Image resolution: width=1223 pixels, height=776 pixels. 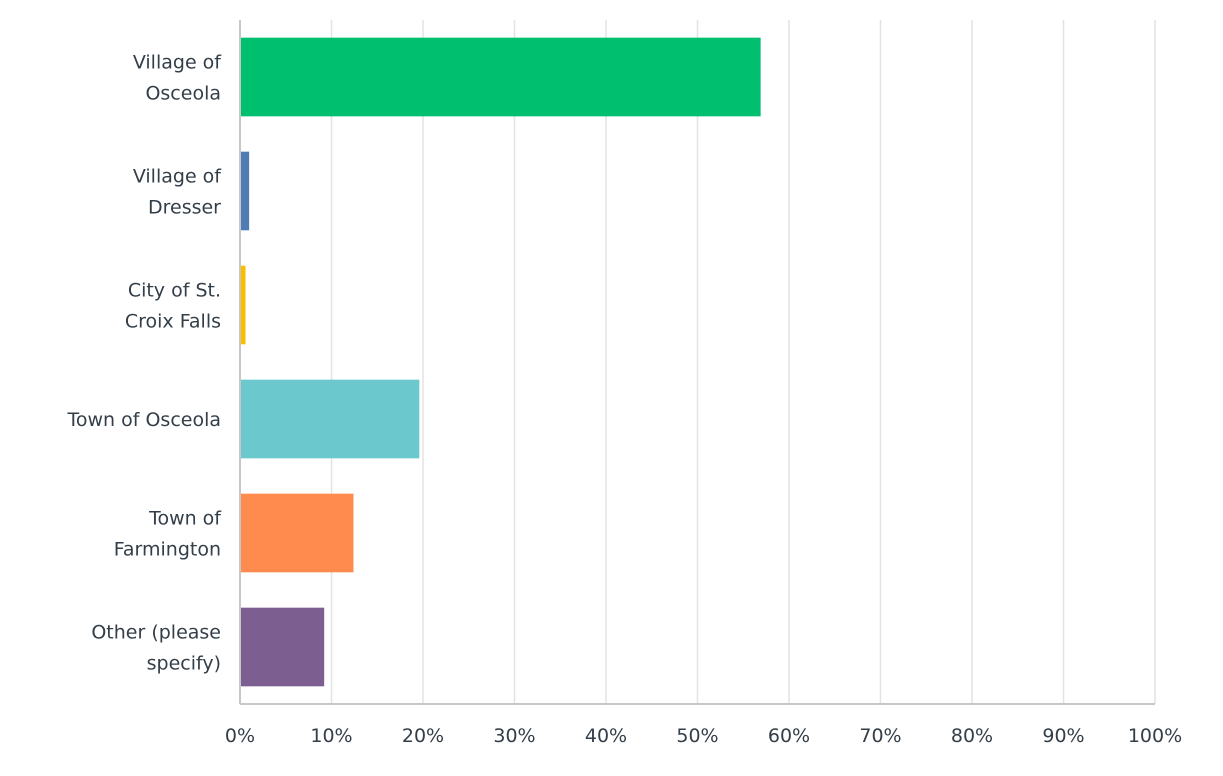 What do you see at coordinates (184, 664) in the screenshot?
I see `category-label: specify)` at bounding box center [184, 664].